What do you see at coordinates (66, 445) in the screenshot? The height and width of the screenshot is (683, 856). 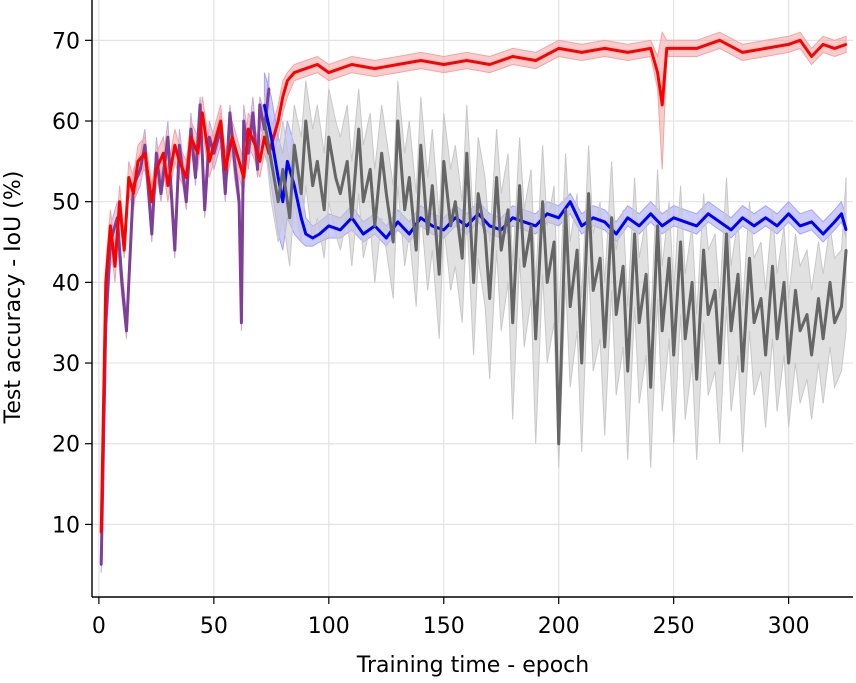 I see `y-tick-label-1: 20` at bounding box center [66, 445].